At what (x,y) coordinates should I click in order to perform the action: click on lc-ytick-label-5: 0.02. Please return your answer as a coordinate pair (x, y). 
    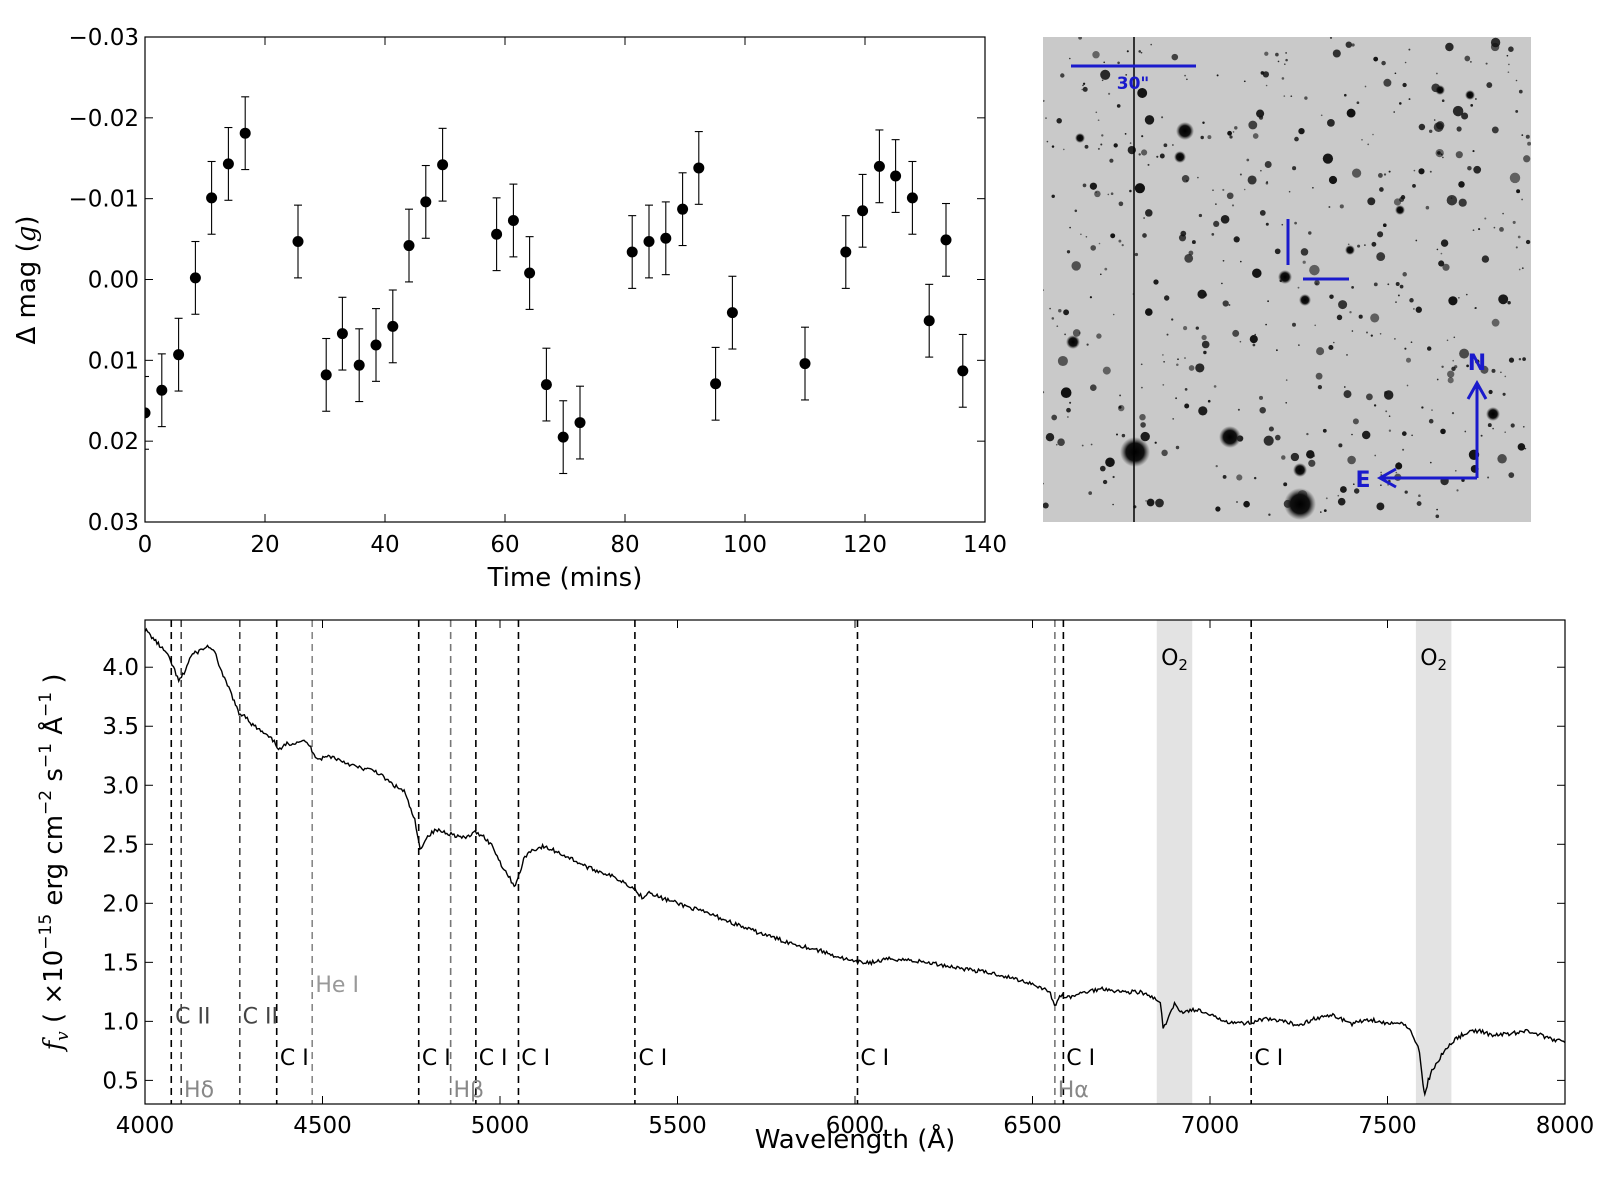
    Looking at the image, I should click on (113, 442).